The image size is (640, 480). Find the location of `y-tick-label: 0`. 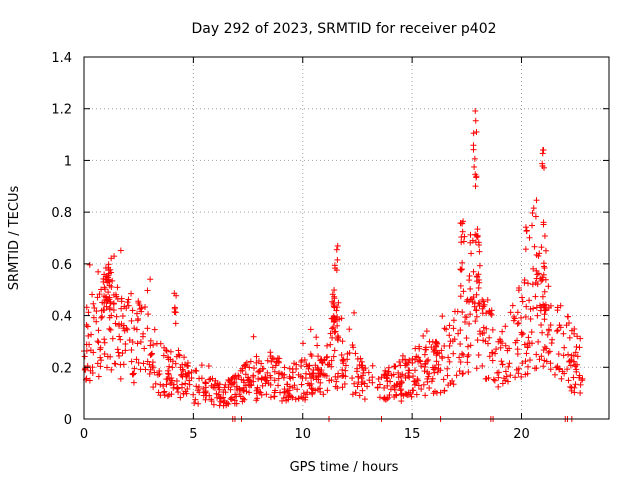

y-tick-label: 0 is located at coordinates (68, 420).